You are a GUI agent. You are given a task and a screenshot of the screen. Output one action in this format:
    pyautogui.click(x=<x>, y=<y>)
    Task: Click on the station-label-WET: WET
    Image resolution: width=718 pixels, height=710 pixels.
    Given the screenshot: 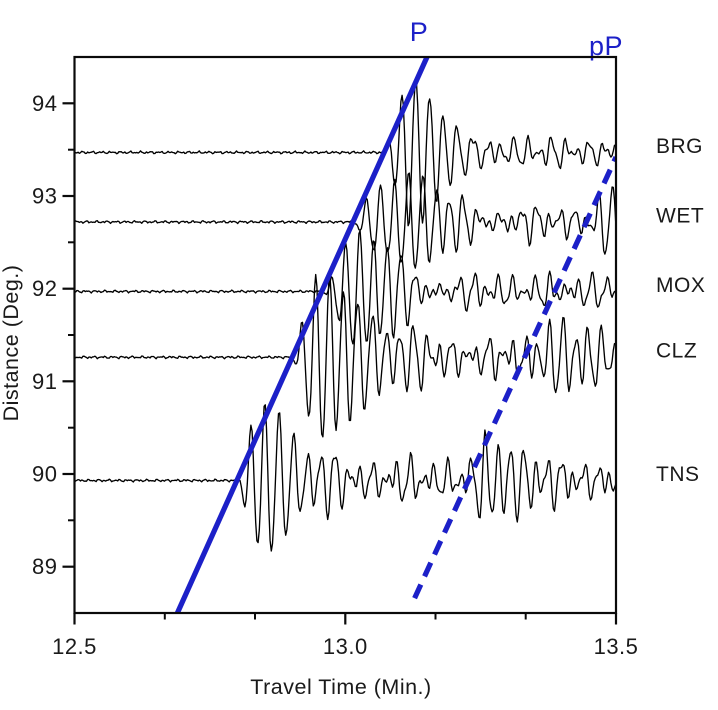 What is the action you would take?
    pyautogui.click(x=680, y=215)
    